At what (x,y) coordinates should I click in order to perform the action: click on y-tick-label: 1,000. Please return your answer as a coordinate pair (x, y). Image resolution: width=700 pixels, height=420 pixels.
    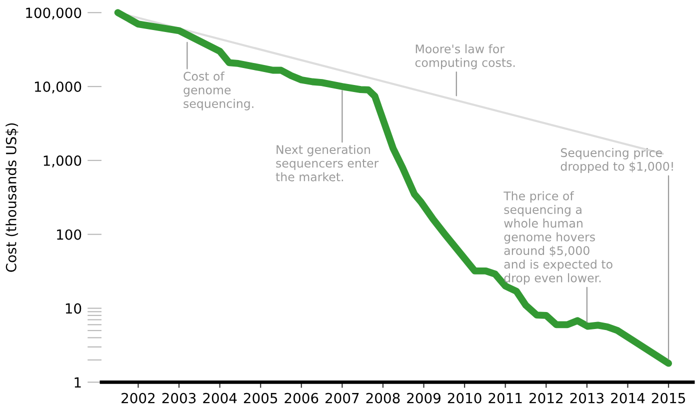
    Looking at the image, I should click on (63, 161).